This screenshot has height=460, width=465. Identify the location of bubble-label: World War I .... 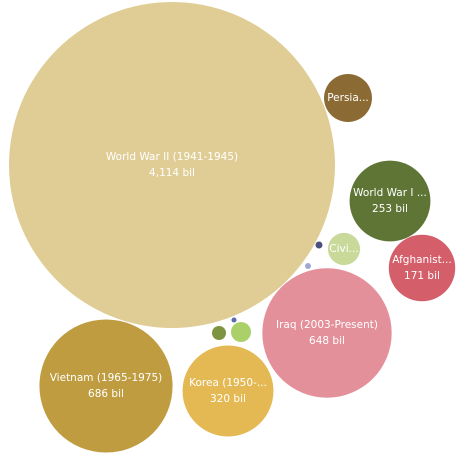
(390, 193).